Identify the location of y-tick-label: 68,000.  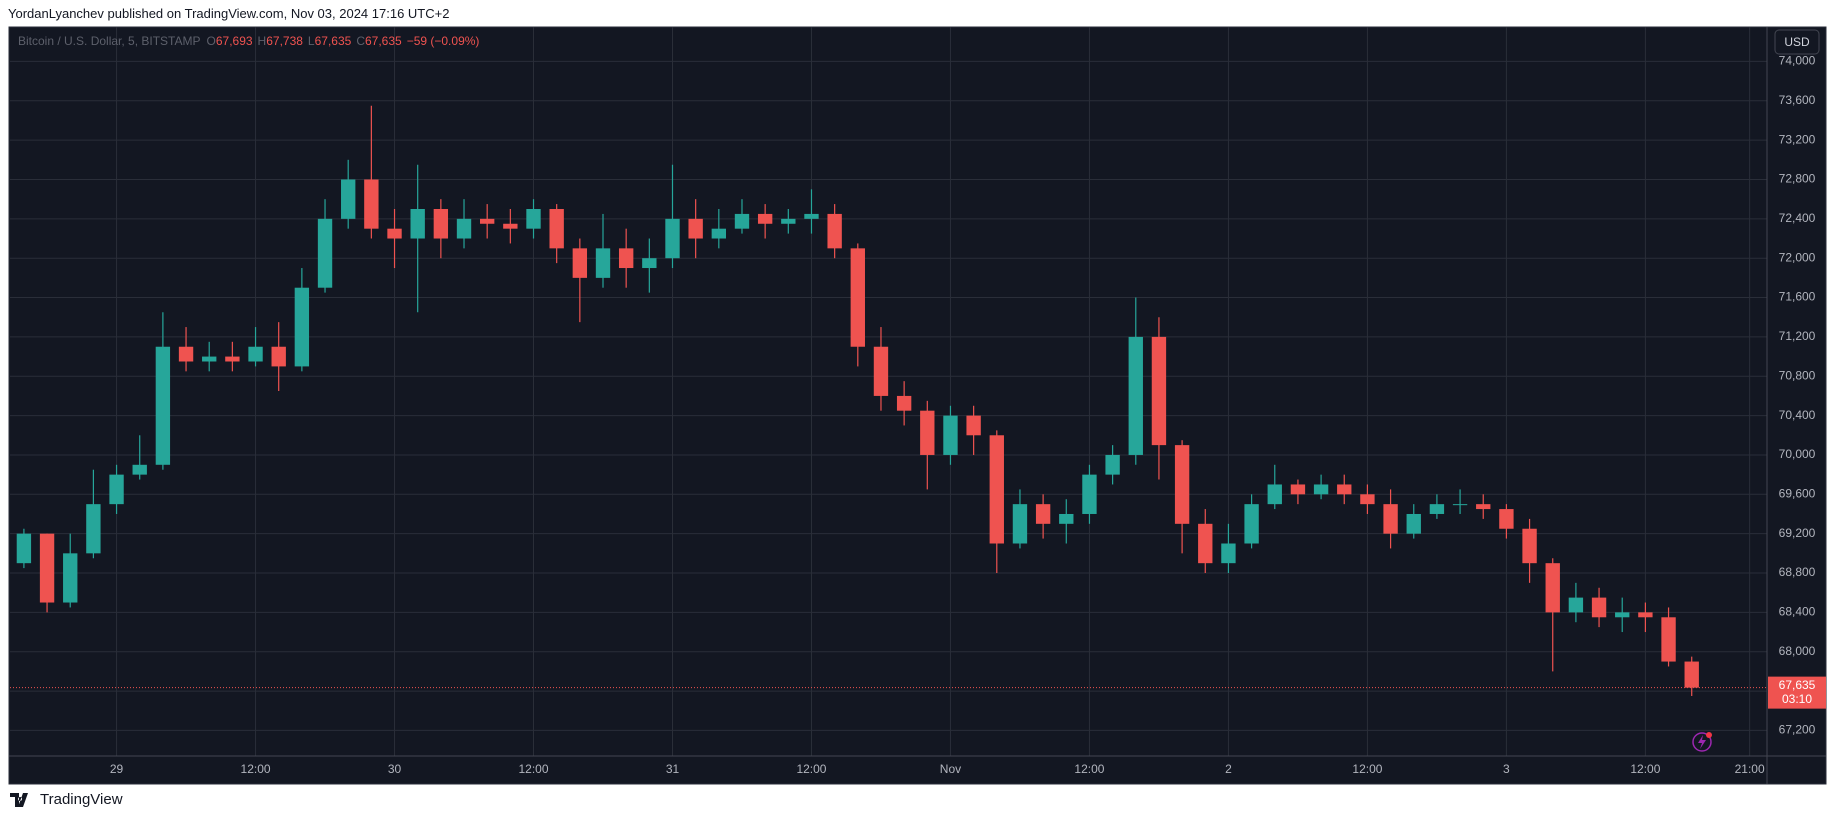
(1797, 651).